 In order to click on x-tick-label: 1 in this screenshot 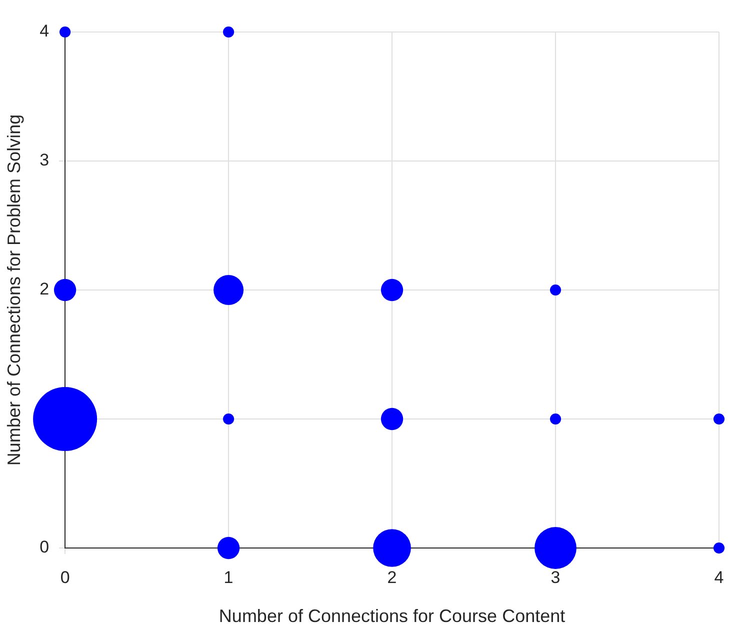, I will do `click(229, 577)`.